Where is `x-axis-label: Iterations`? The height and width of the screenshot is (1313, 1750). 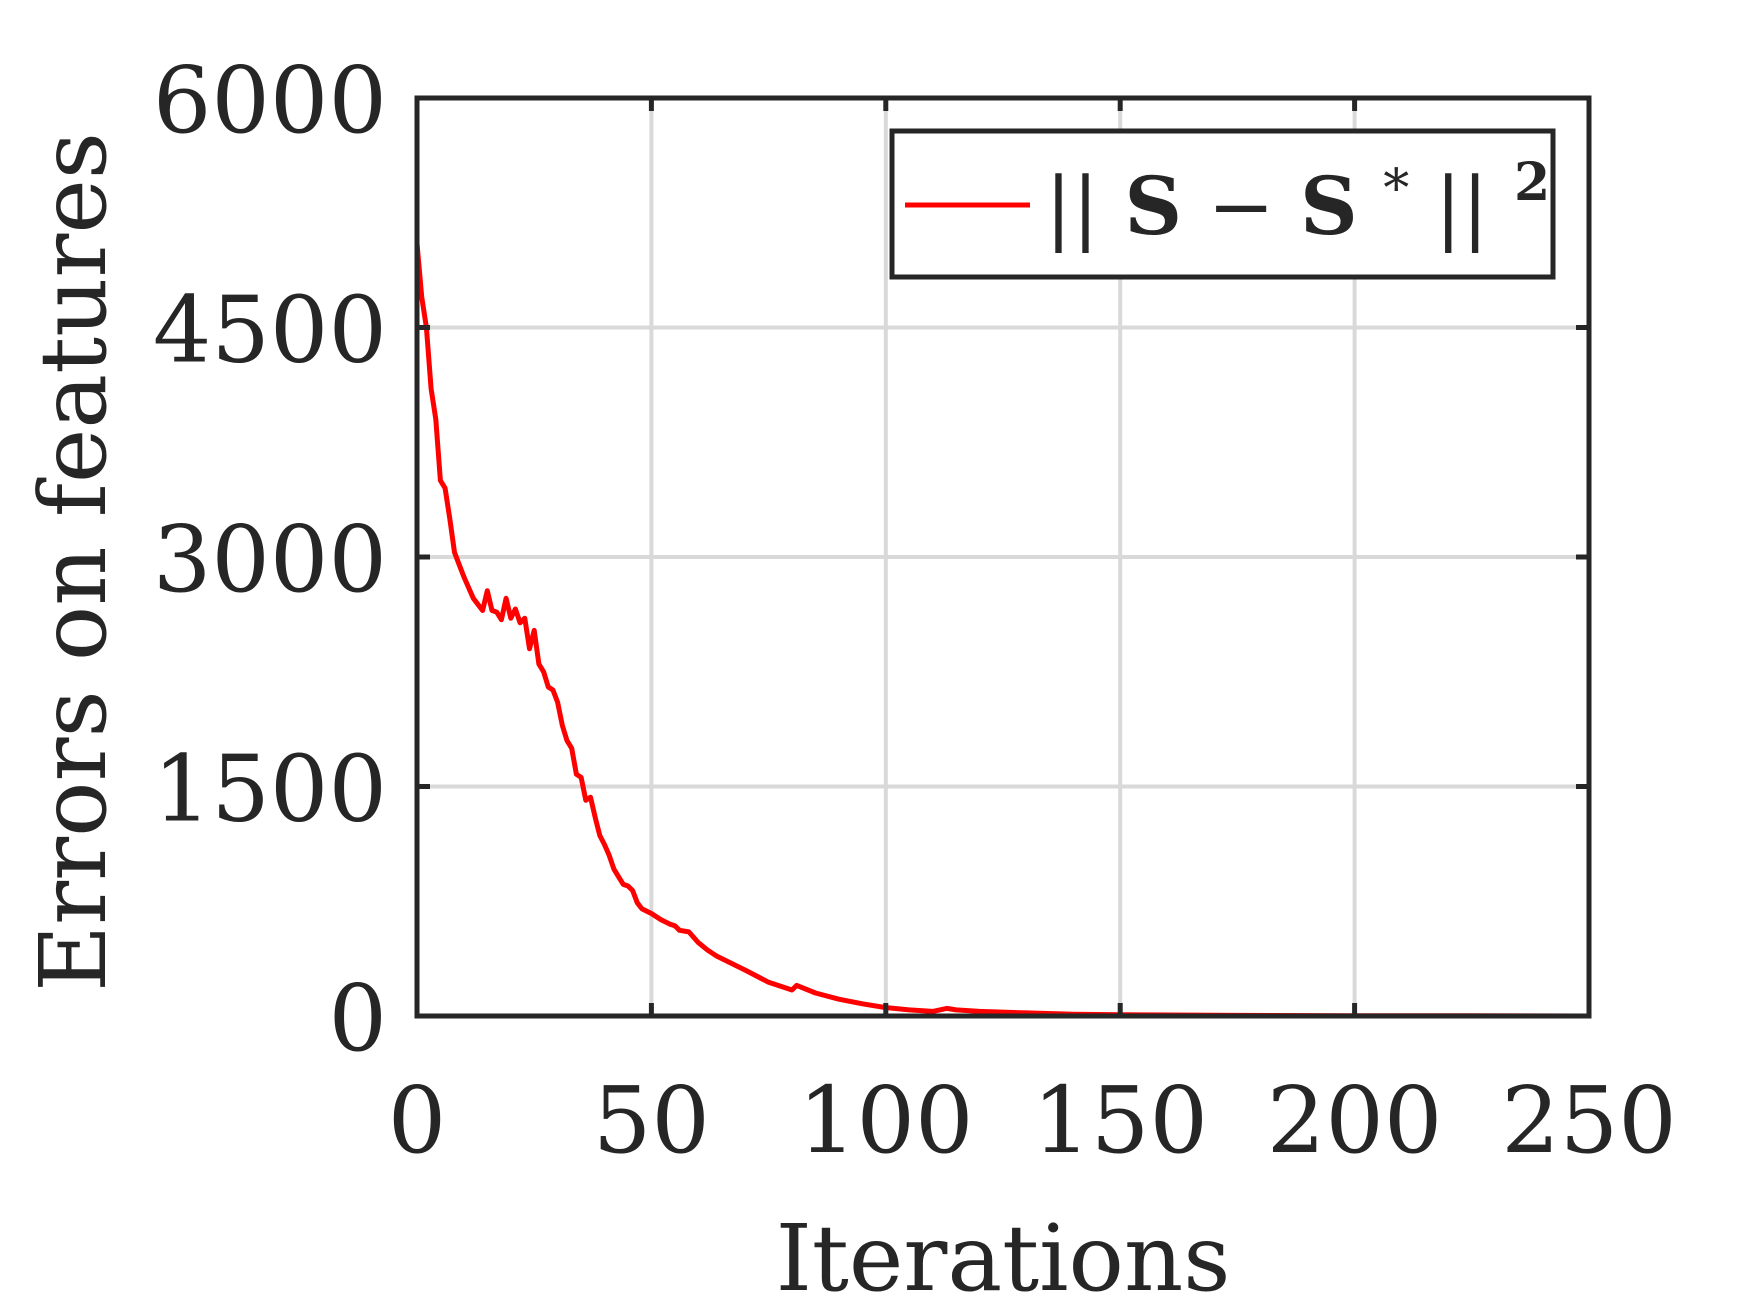
x-axis-label: Iterations is located at coordinates (1003, 1258).